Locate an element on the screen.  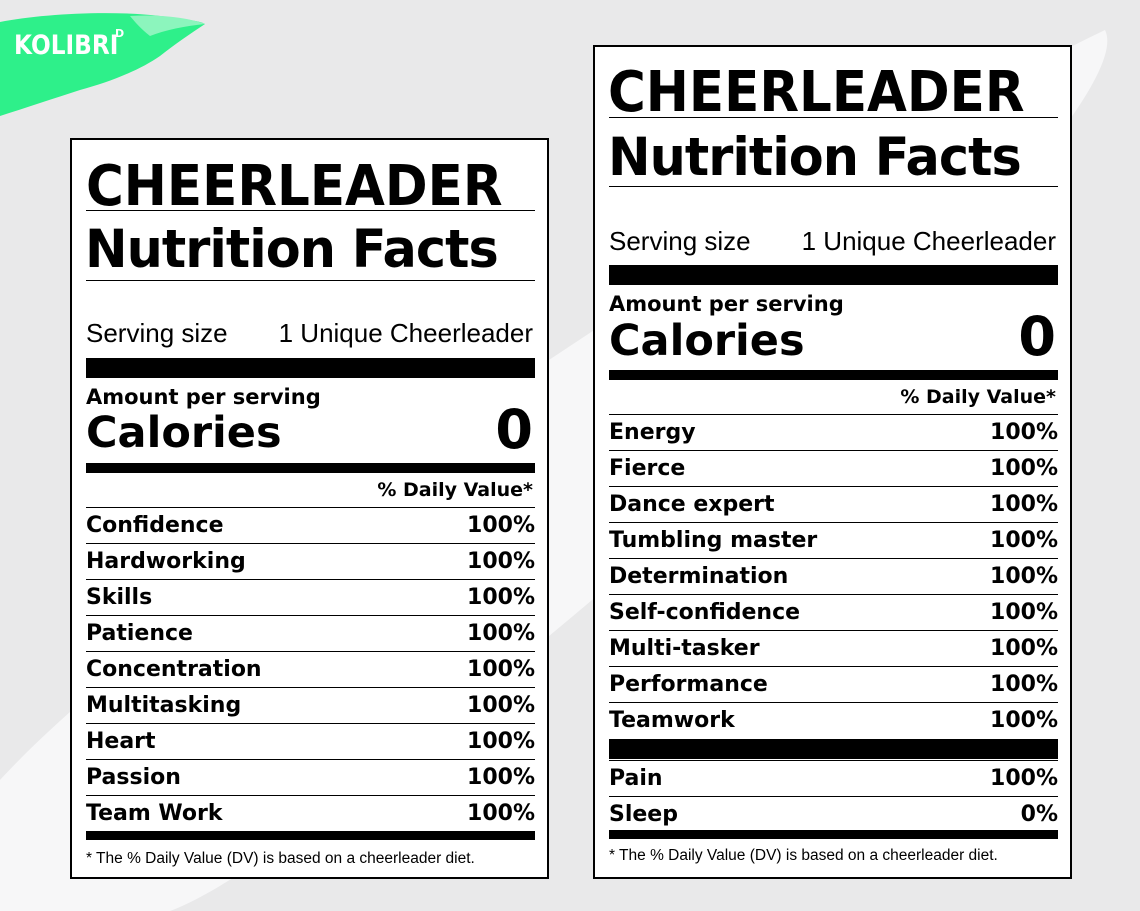
nutrient-name: Patience is located at coordinates (139, 633).